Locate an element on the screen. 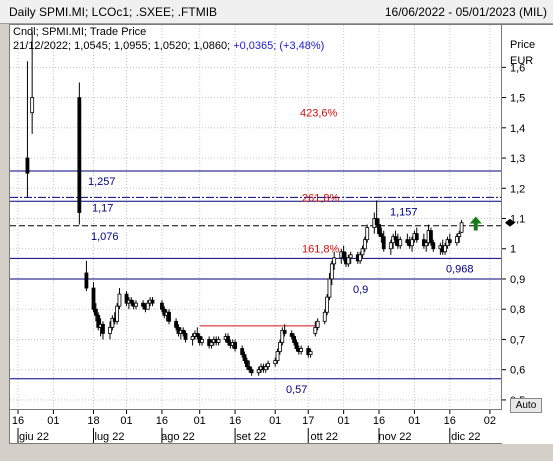 The width and height of the screenshot is (553, 461). fib-label: 161,8% is located at coordinates (321, 250).